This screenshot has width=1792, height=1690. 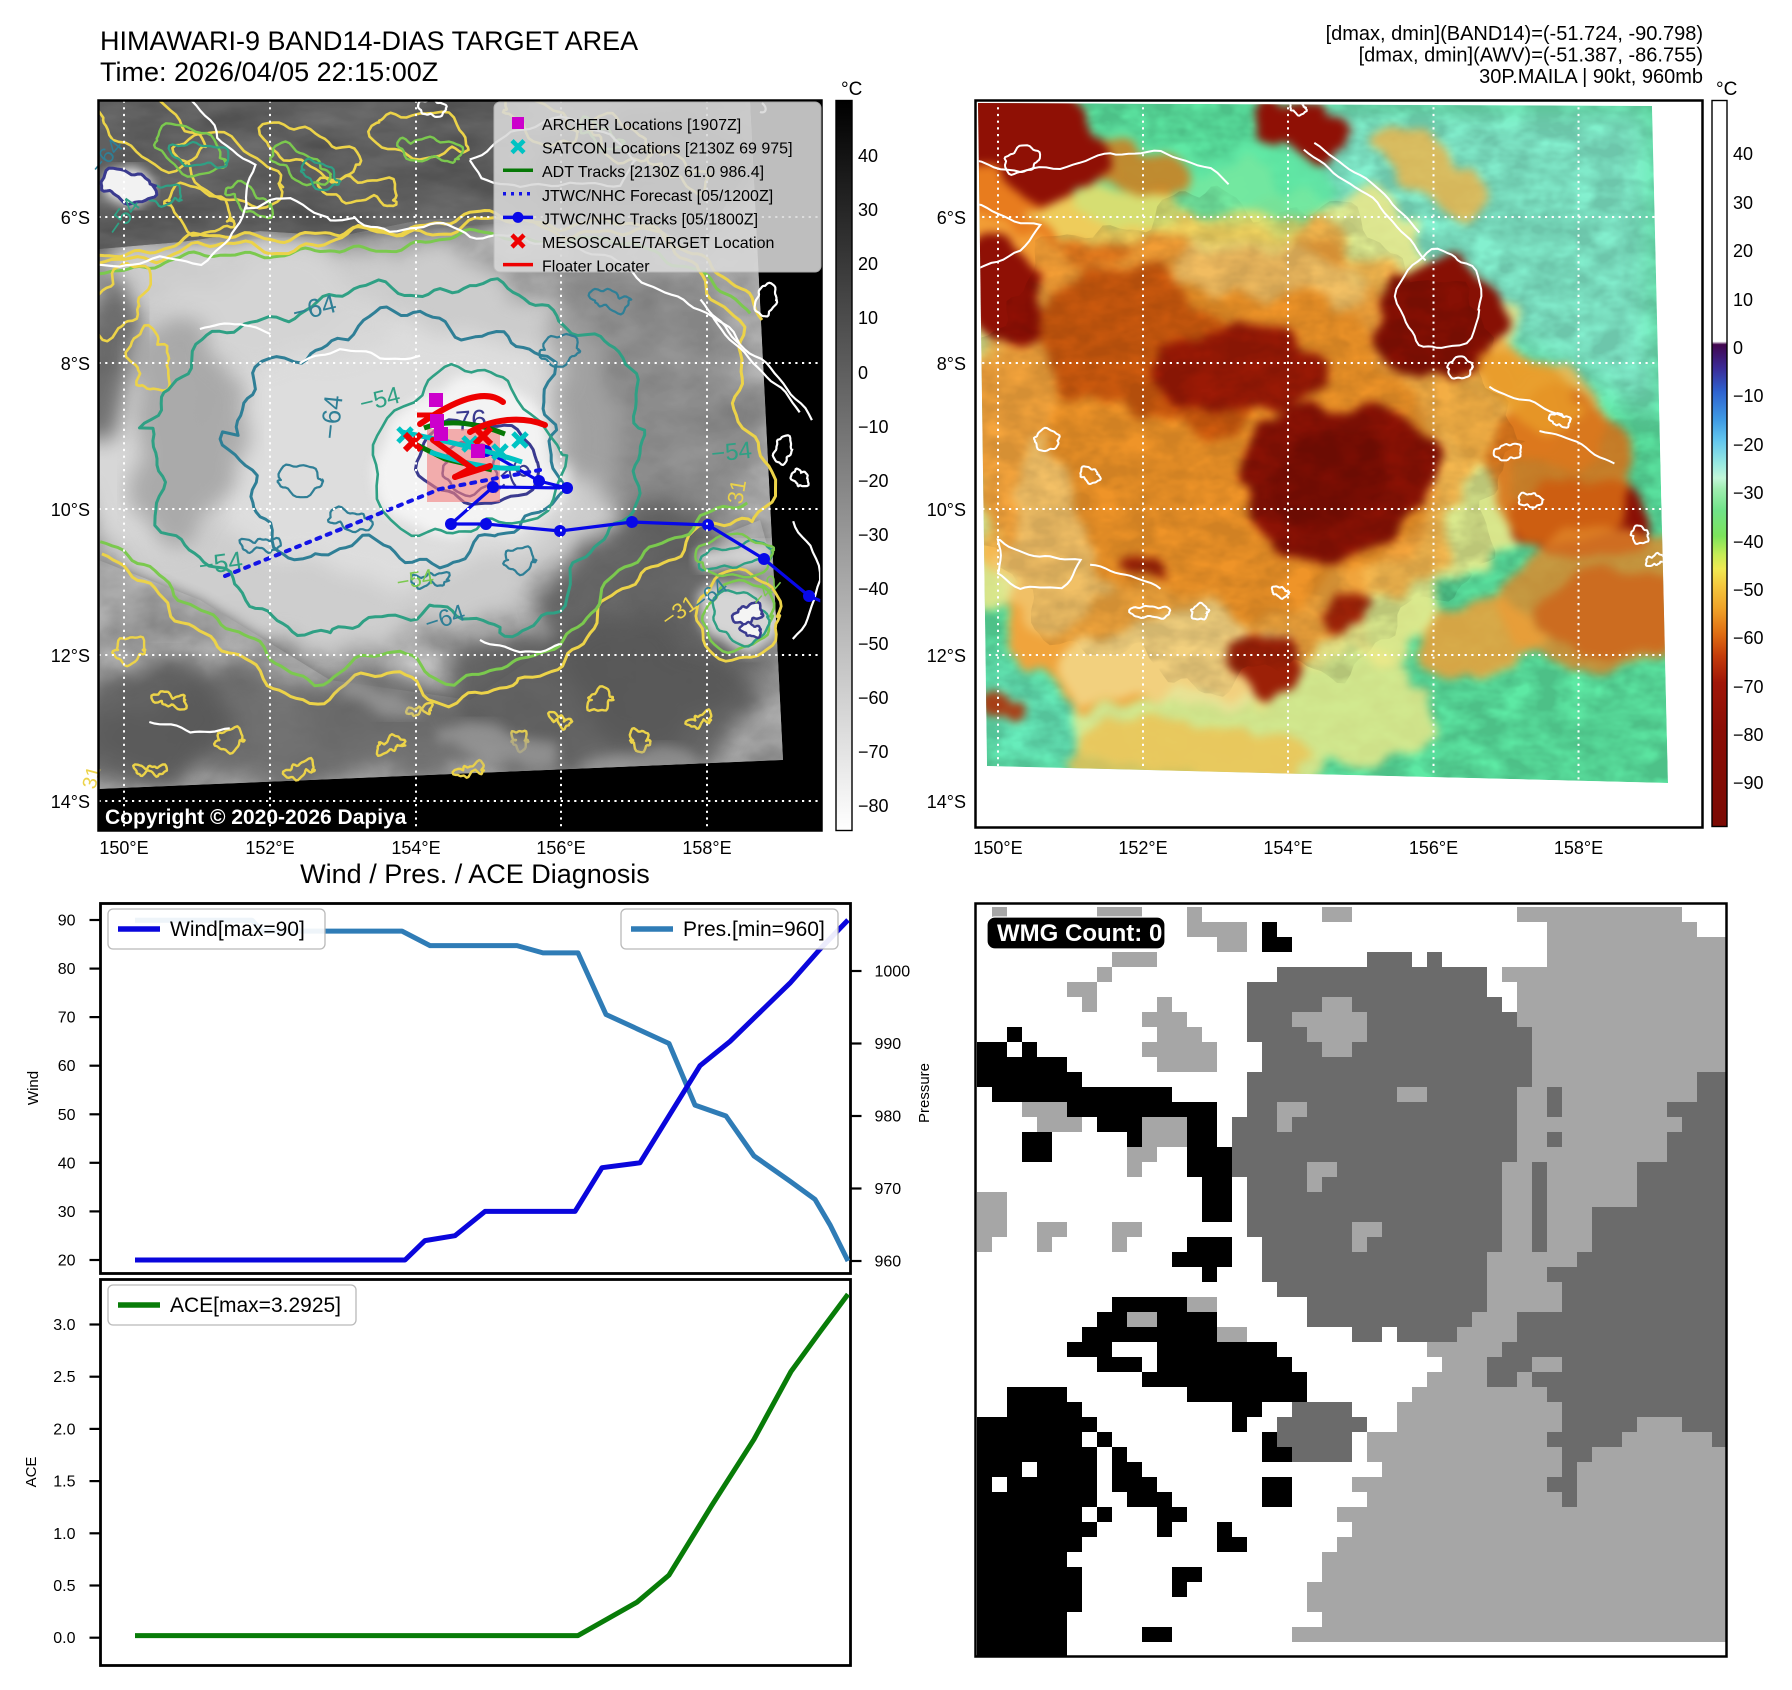 What do you see at coordinates (67, 969) in the screenshot?
I see `svg-text: 80` at bounding box center [67, 969].